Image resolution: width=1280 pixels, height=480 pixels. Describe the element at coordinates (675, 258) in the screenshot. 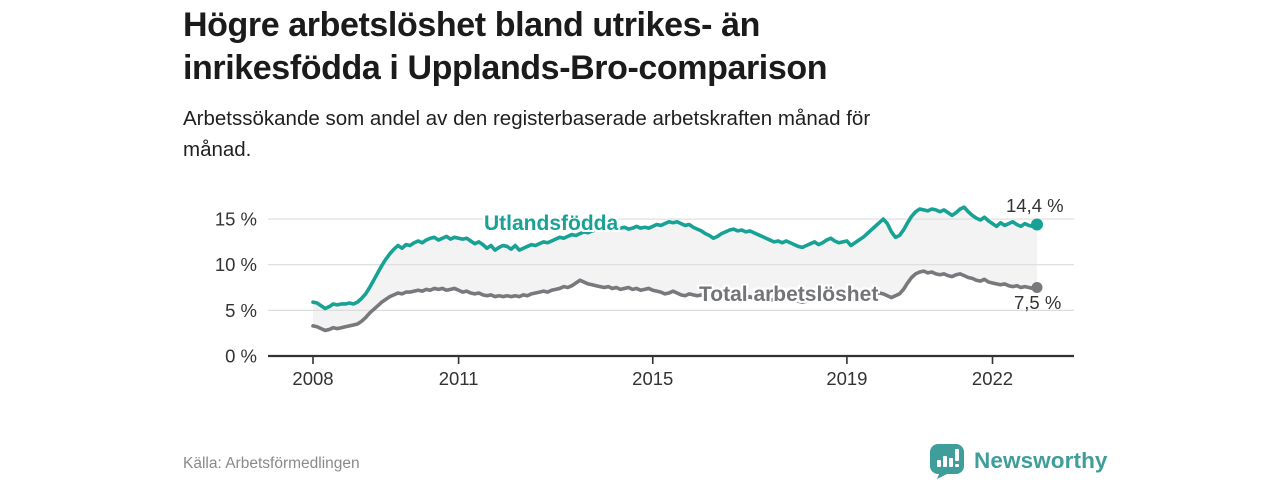

I see `series-line-utlandsfodda` at that location.